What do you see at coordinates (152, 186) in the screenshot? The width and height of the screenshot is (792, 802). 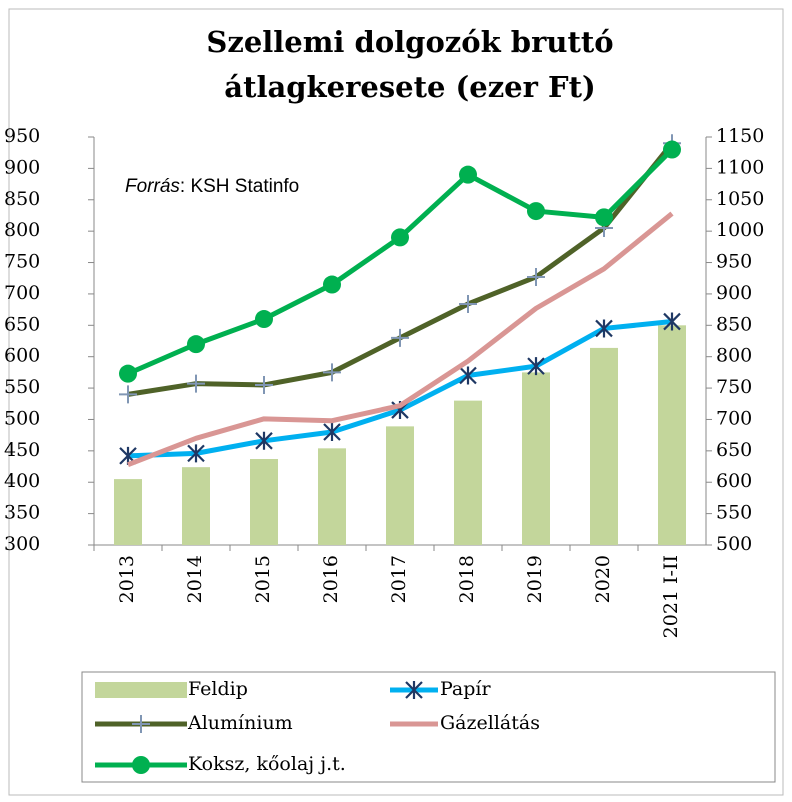 I see `annotation-source: Forrás` at bounding box center [152, 186].